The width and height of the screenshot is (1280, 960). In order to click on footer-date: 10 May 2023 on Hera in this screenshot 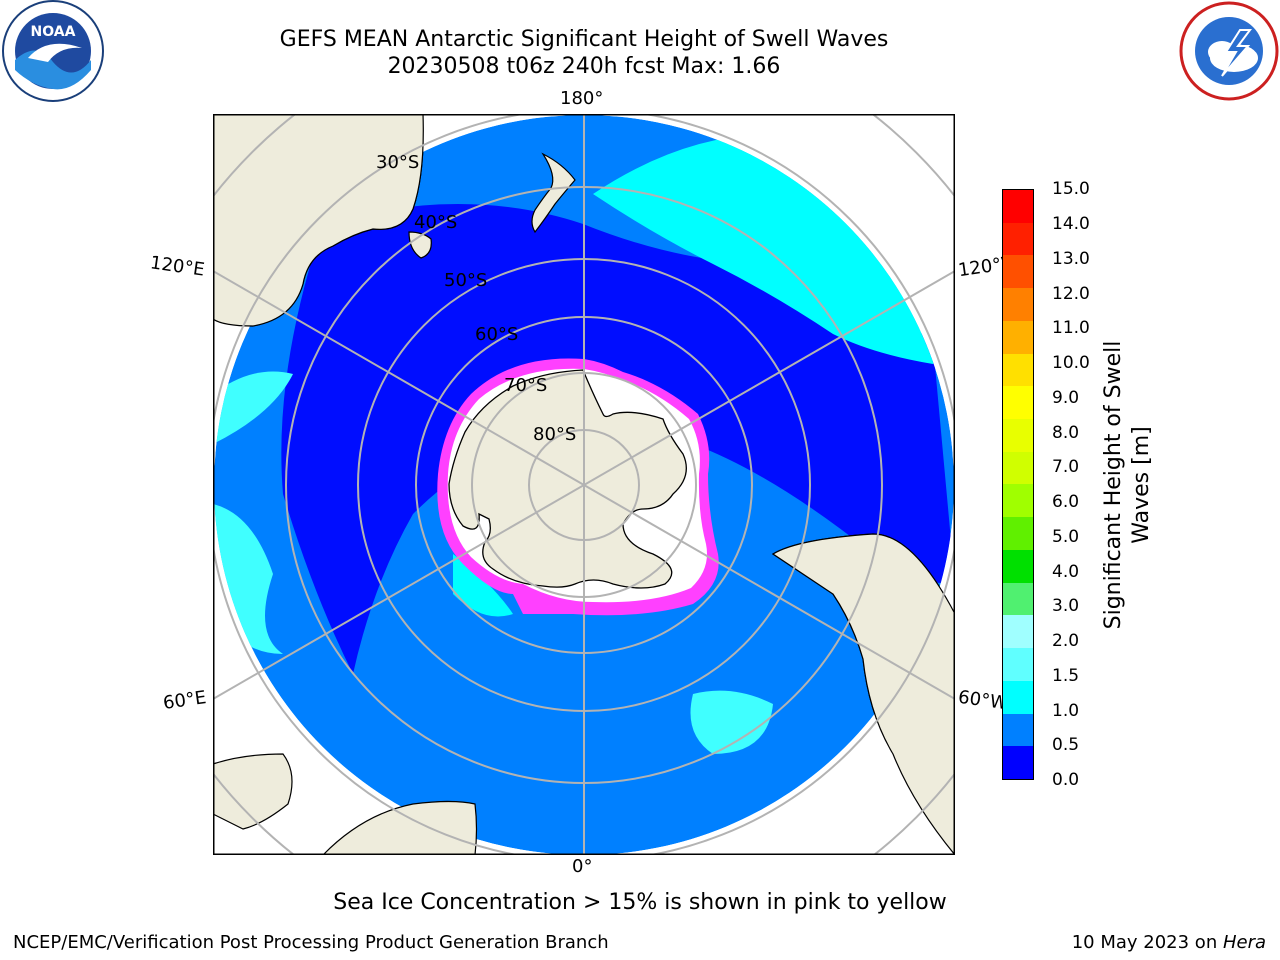, I will do `click(1169, 942)`.